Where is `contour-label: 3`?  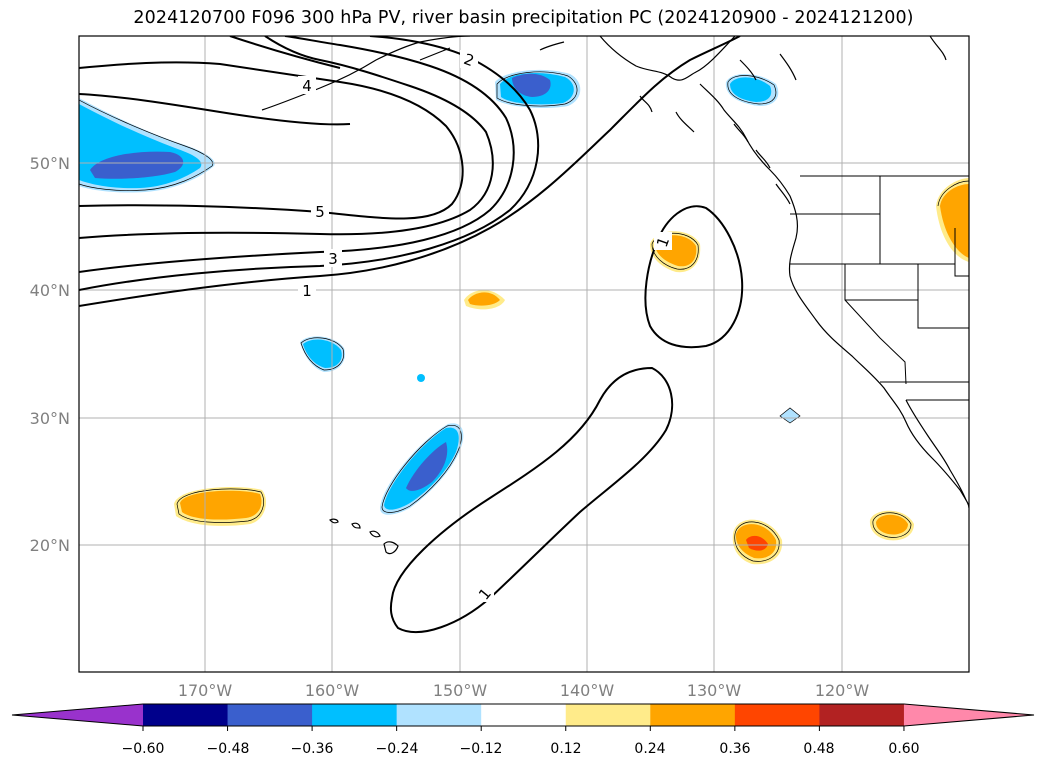 contour-label: 3 is located at coordinates (333, 259).